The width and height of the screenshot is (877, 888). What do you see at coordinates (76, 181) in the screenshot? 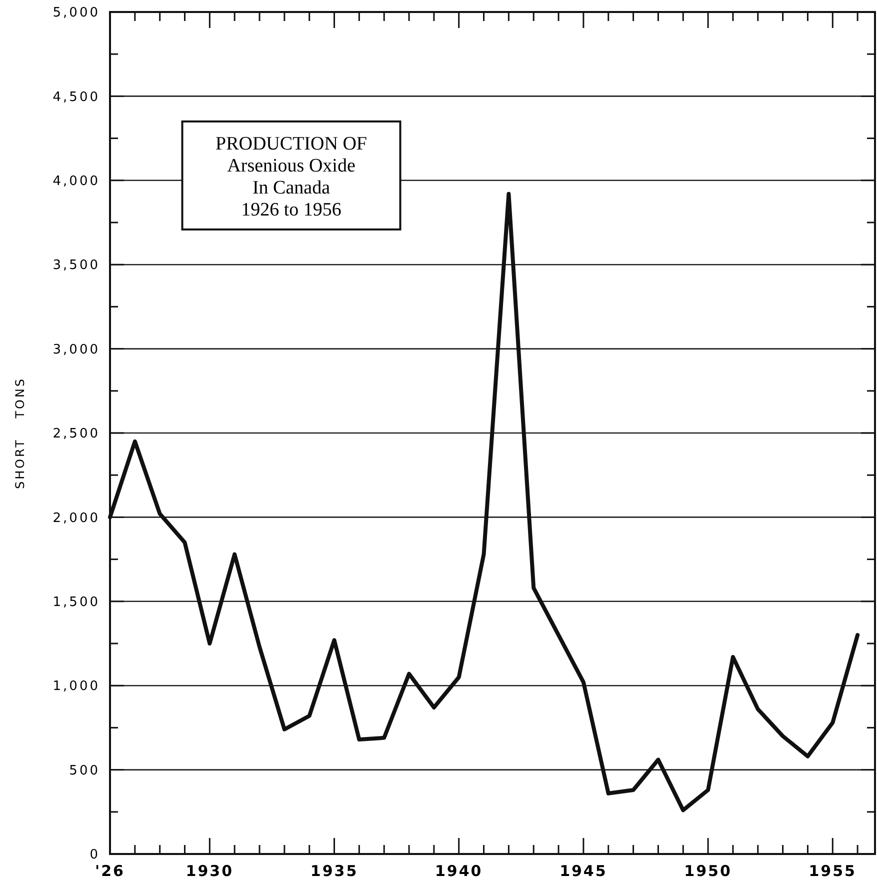
I see `y-tick-label: 4,000` at bounding box center [76, 181].